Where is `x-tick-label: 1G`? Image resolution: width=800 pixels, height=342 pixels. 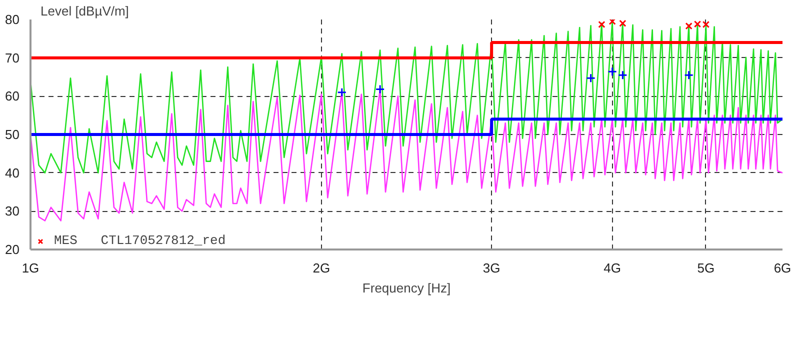 x-tick-label: 1G is located at coordinates (31, 268).